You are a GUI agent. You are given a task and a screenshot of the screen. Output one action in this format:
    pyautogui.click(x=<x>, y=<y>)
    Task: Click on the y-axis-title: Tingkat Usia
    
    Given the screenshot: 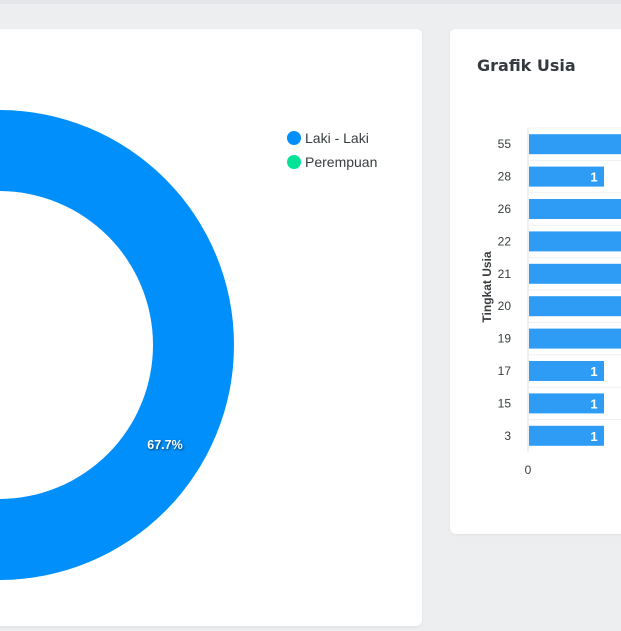 What is the action you would take?
    pyautogui.click(x=487, y=286)
    